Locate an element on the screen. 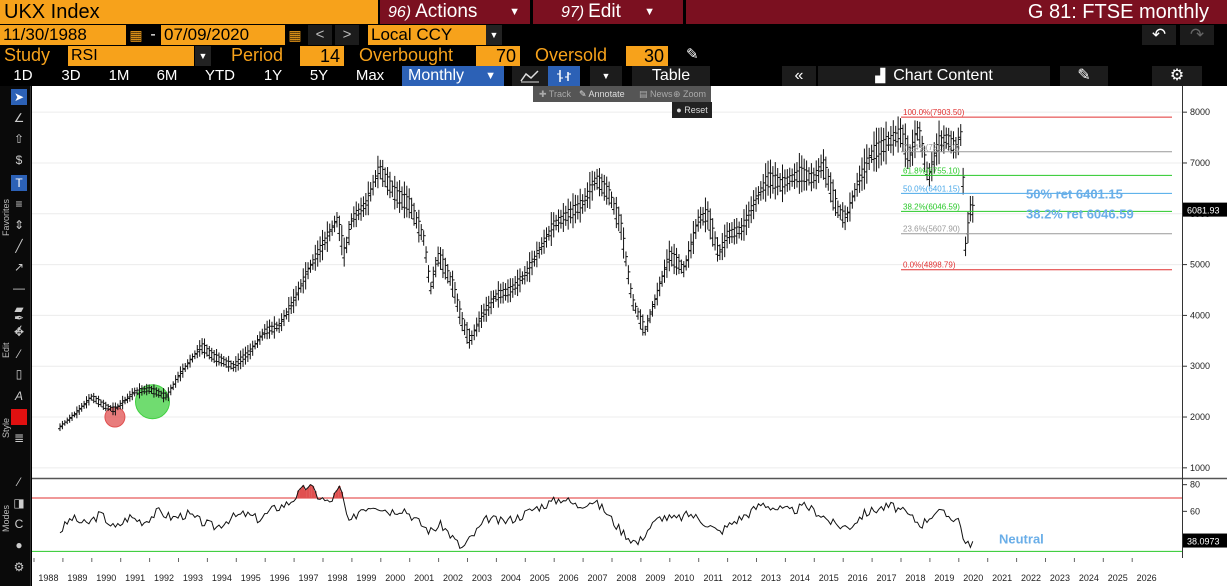 The image size is (1227, 586). table-button: Table is located at coordinates (671, 76).